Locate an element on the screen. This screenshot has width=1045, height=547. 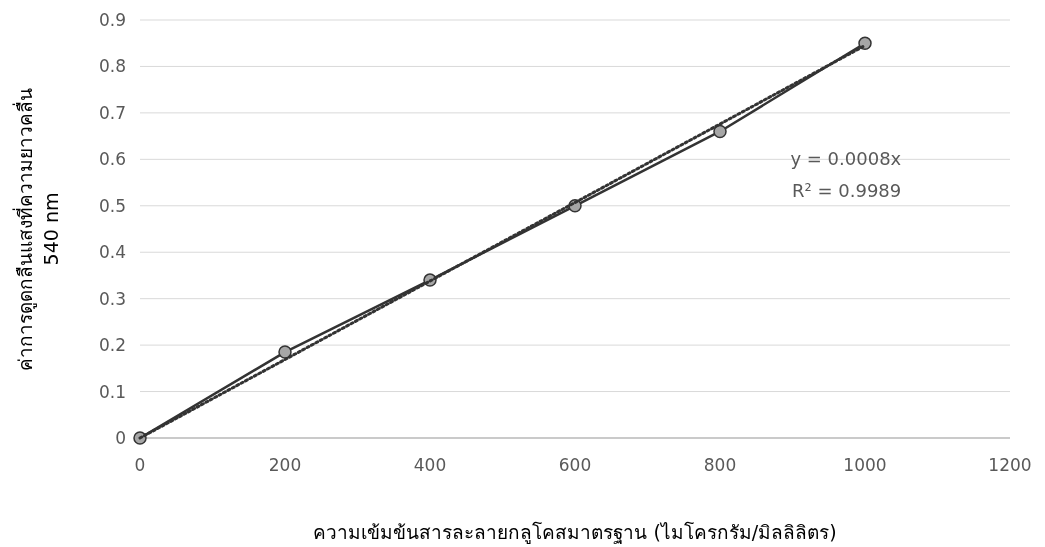
x-axis-title: ความเข้มข้นสารละลายกลูโคสมาตรฐาน (ไมโครกรัม/มิลลิลิตร) is located at coordinates (575, 532).